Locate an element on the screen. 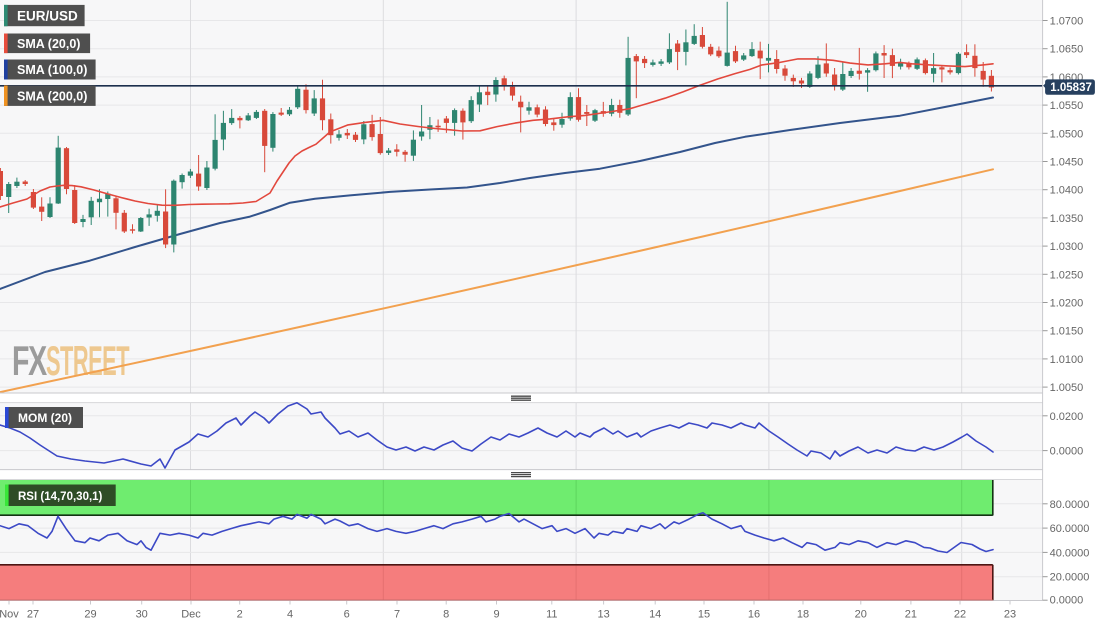 Image resolution: width=1113 pixels, height=628 pixels. svg-text: 22 is located at coordinates (960, 615).